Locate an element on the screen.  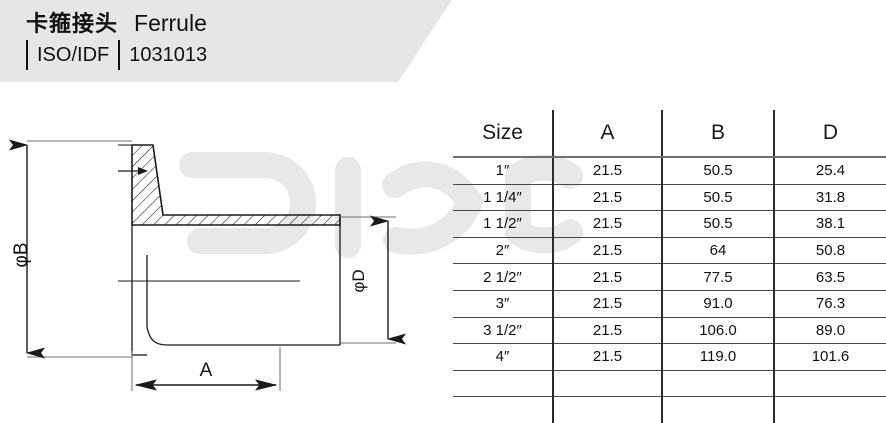
dimension-a: A is located at coordinates (206, 369).